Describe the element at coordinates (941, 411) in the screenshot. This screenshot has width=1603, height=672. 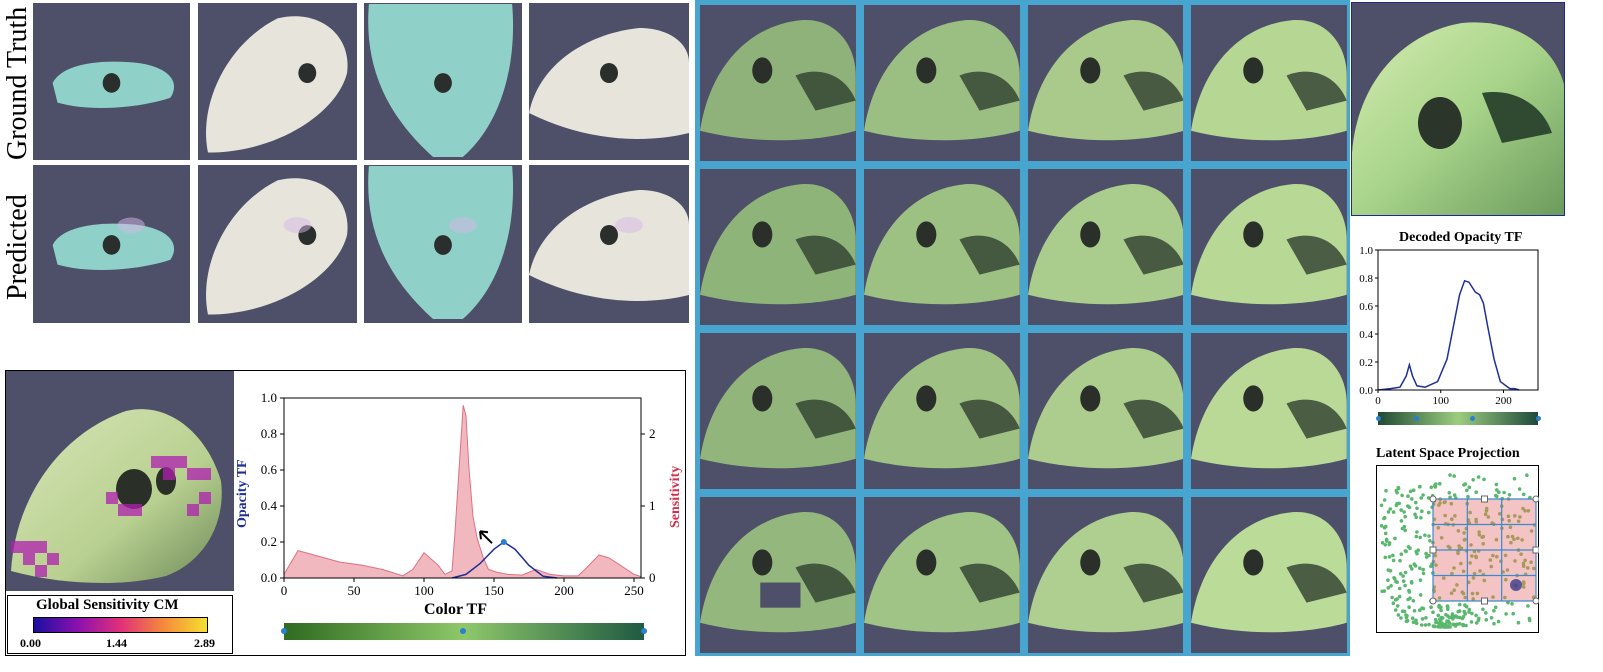
I see `gallery-render-r3-c2` at that location.